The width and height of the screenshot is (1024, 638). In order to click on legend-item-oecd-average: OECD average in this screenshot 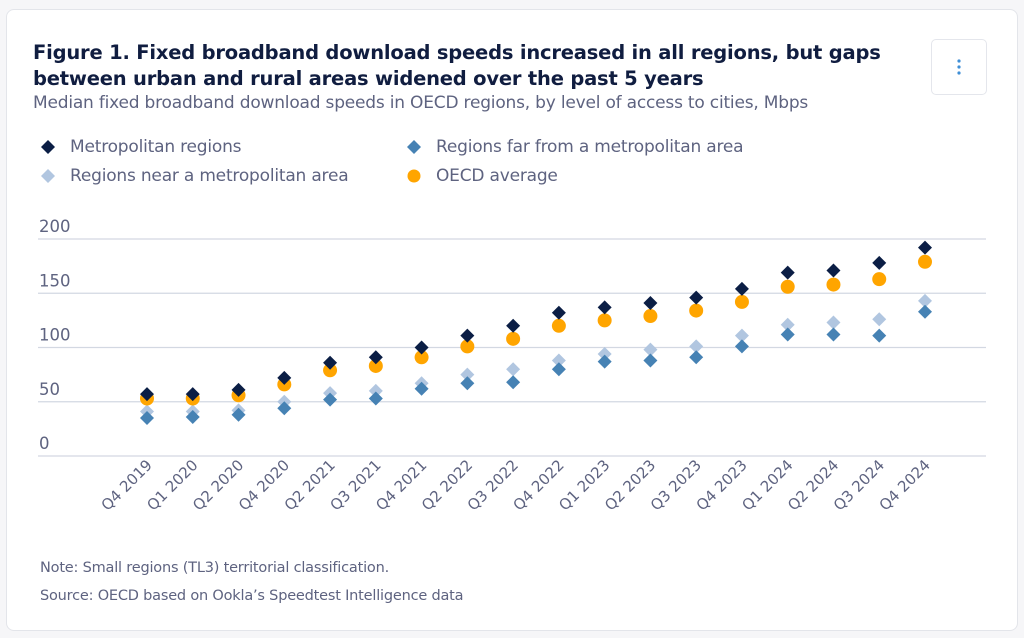, I will do `click(482, 176)`.